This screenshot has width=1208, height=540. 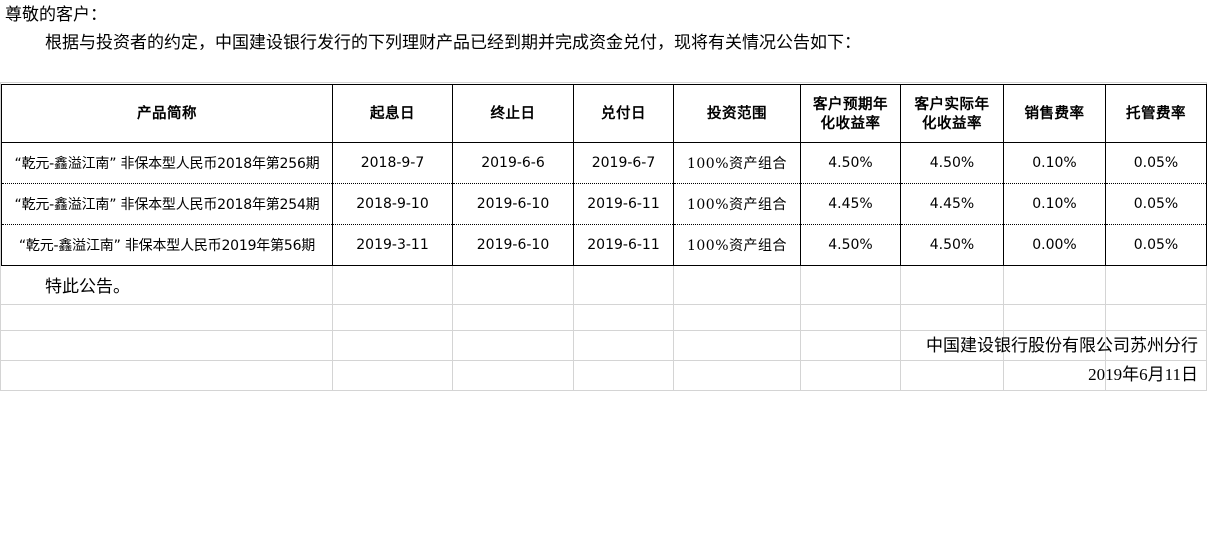 I want to click on column-header-payment-date: 兑付日, so click(x=623, y=113).